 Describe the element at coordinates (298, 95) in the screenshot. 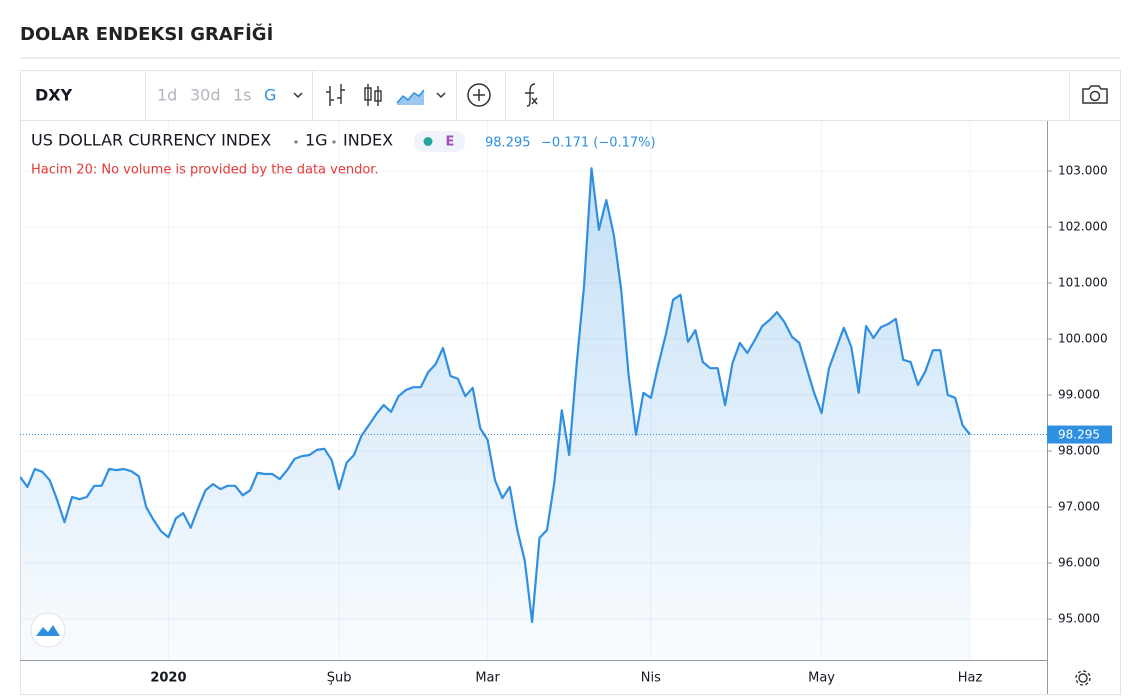

I see `interval-caret` at that location.